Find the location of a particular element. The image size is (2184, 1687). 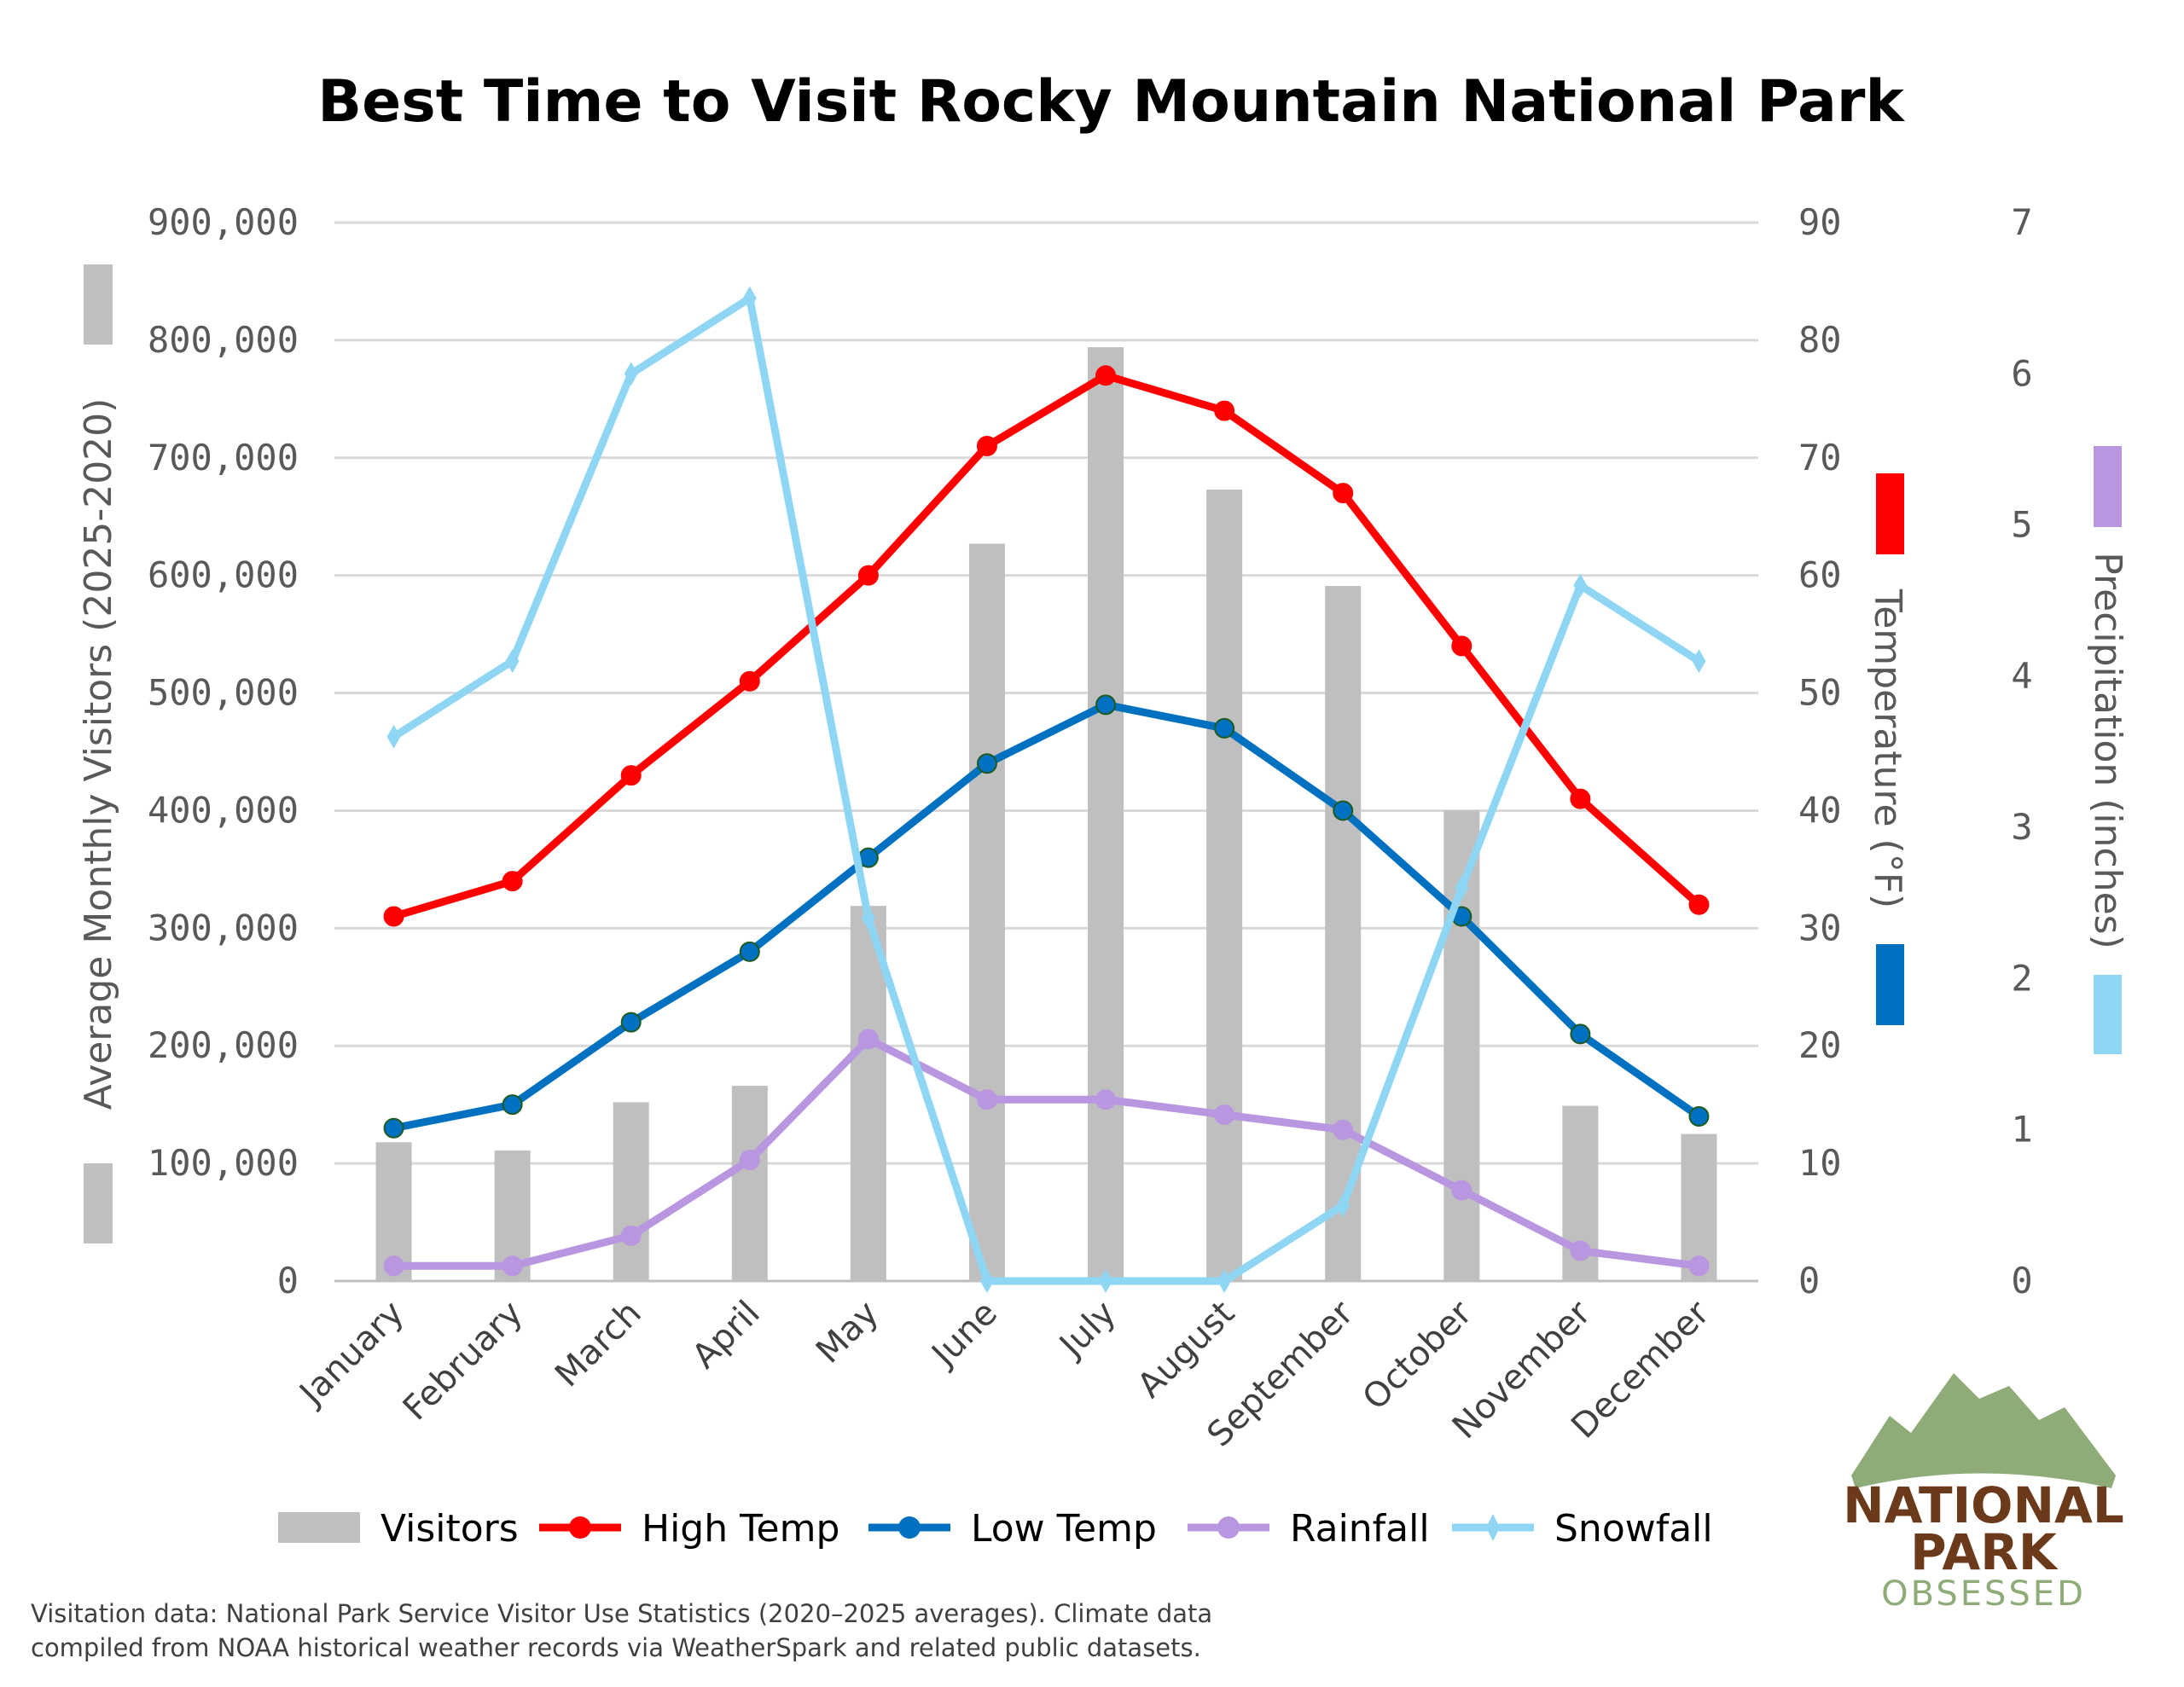

y-precip-tick-label: 6 is located at coordinates (2022, 373).